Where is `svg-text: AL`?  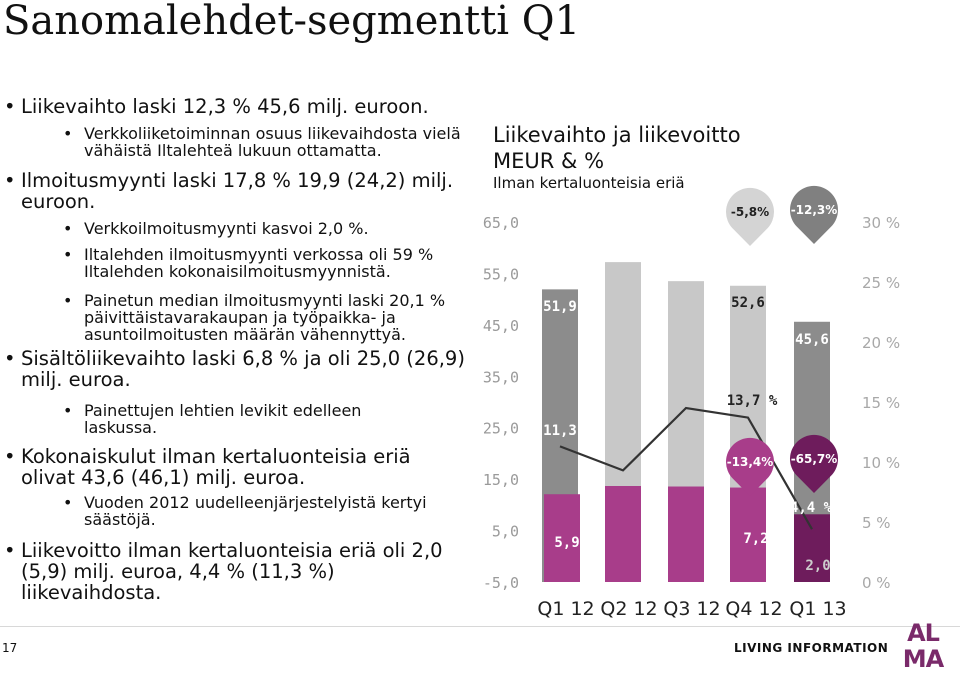 svg-text: AL is located at coordinates (923, 633).